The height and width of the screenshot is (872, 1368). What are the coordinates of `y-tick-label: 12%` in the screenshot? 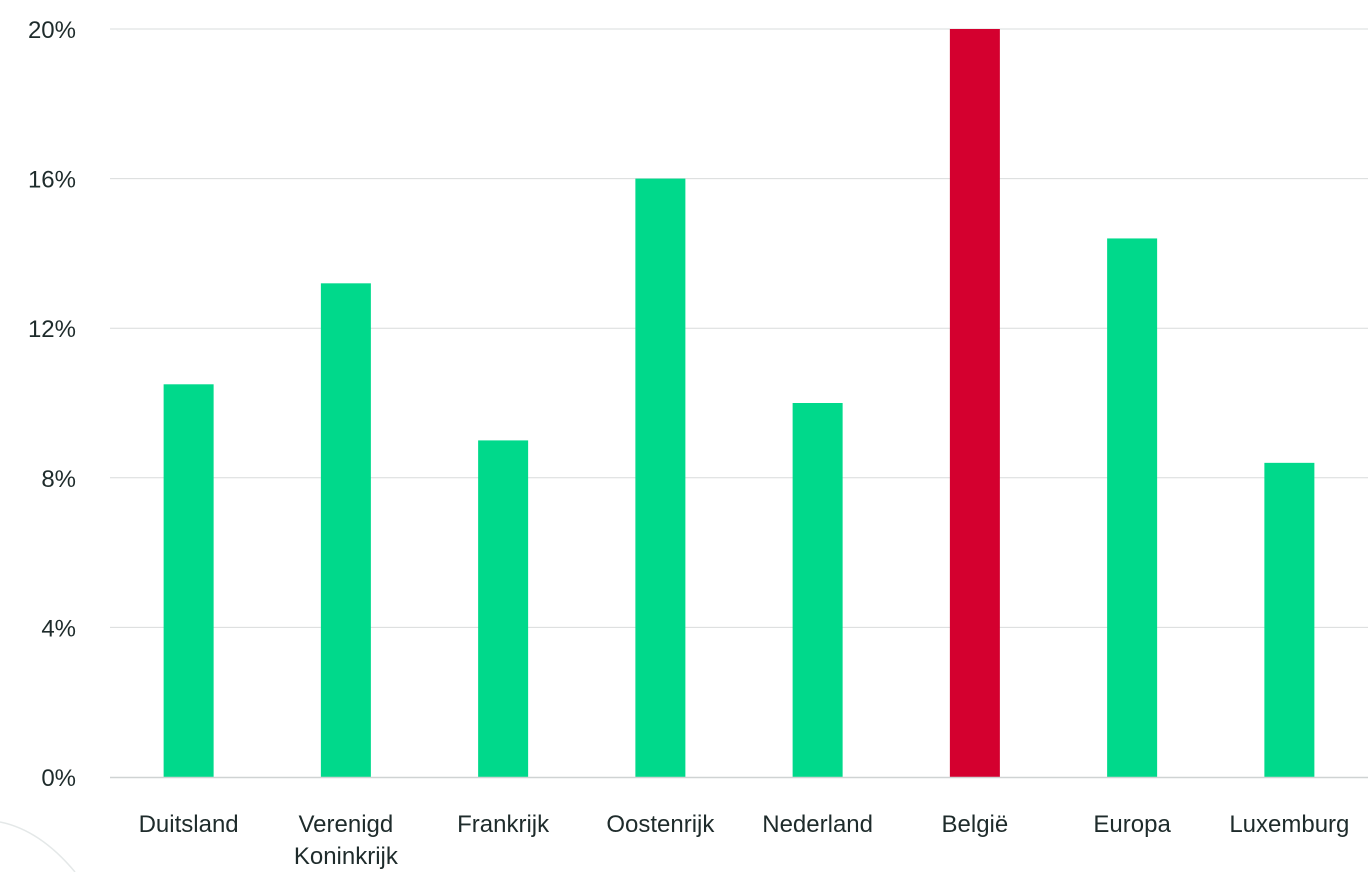 It's located at (52, 329).